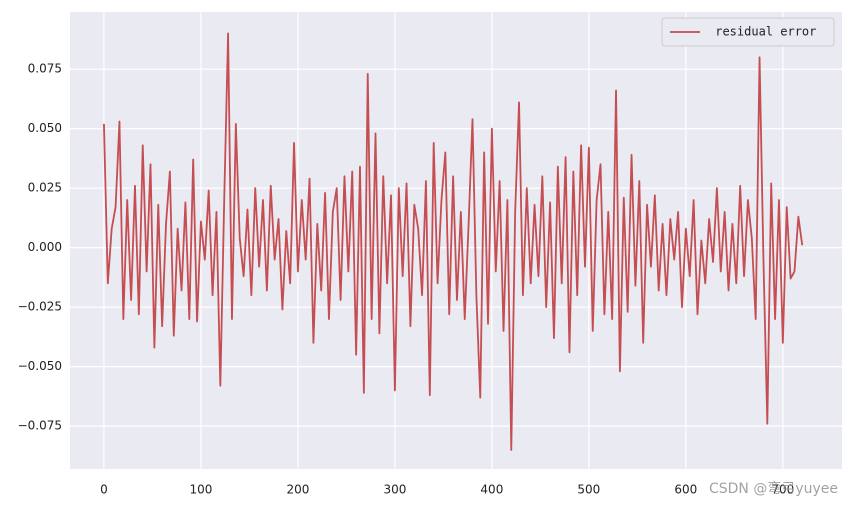 This screenshot has height=511, width=853. Describe the element at coordinates (40, 307) in the screenshot. I see `y-tick-label: −0.025` at that location.